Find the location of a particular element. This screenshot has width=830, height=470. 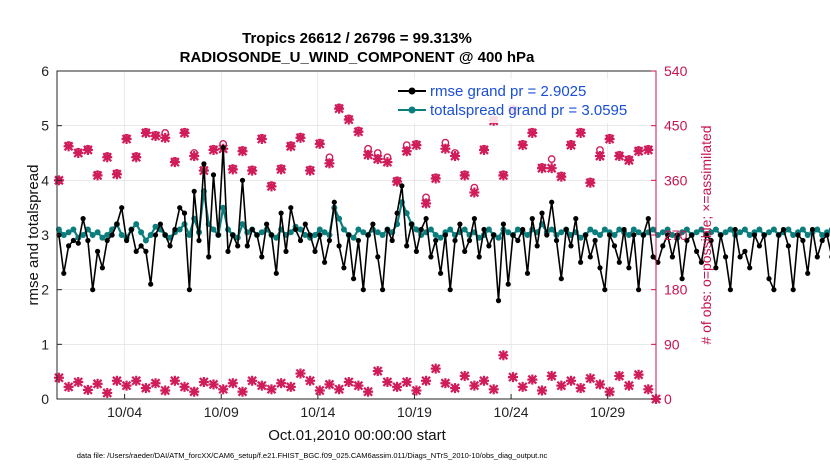

left-tick-label-0: 0 is located at coordinates (45, 399).